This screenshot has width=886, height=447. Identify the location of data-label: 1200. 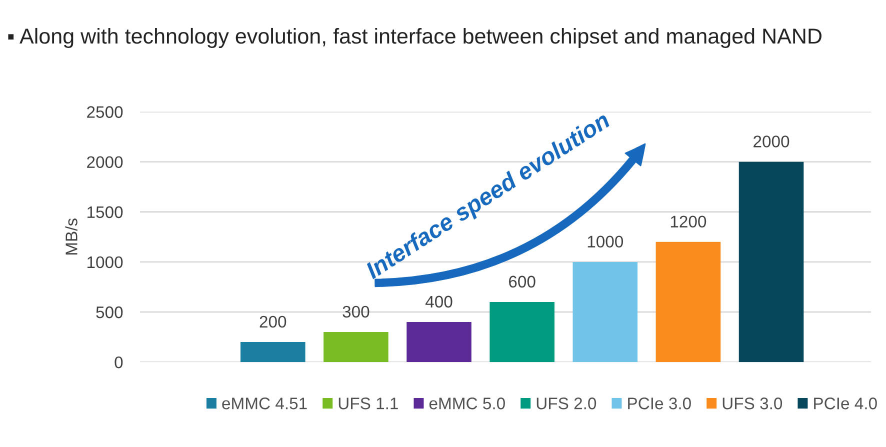
(688, 222).